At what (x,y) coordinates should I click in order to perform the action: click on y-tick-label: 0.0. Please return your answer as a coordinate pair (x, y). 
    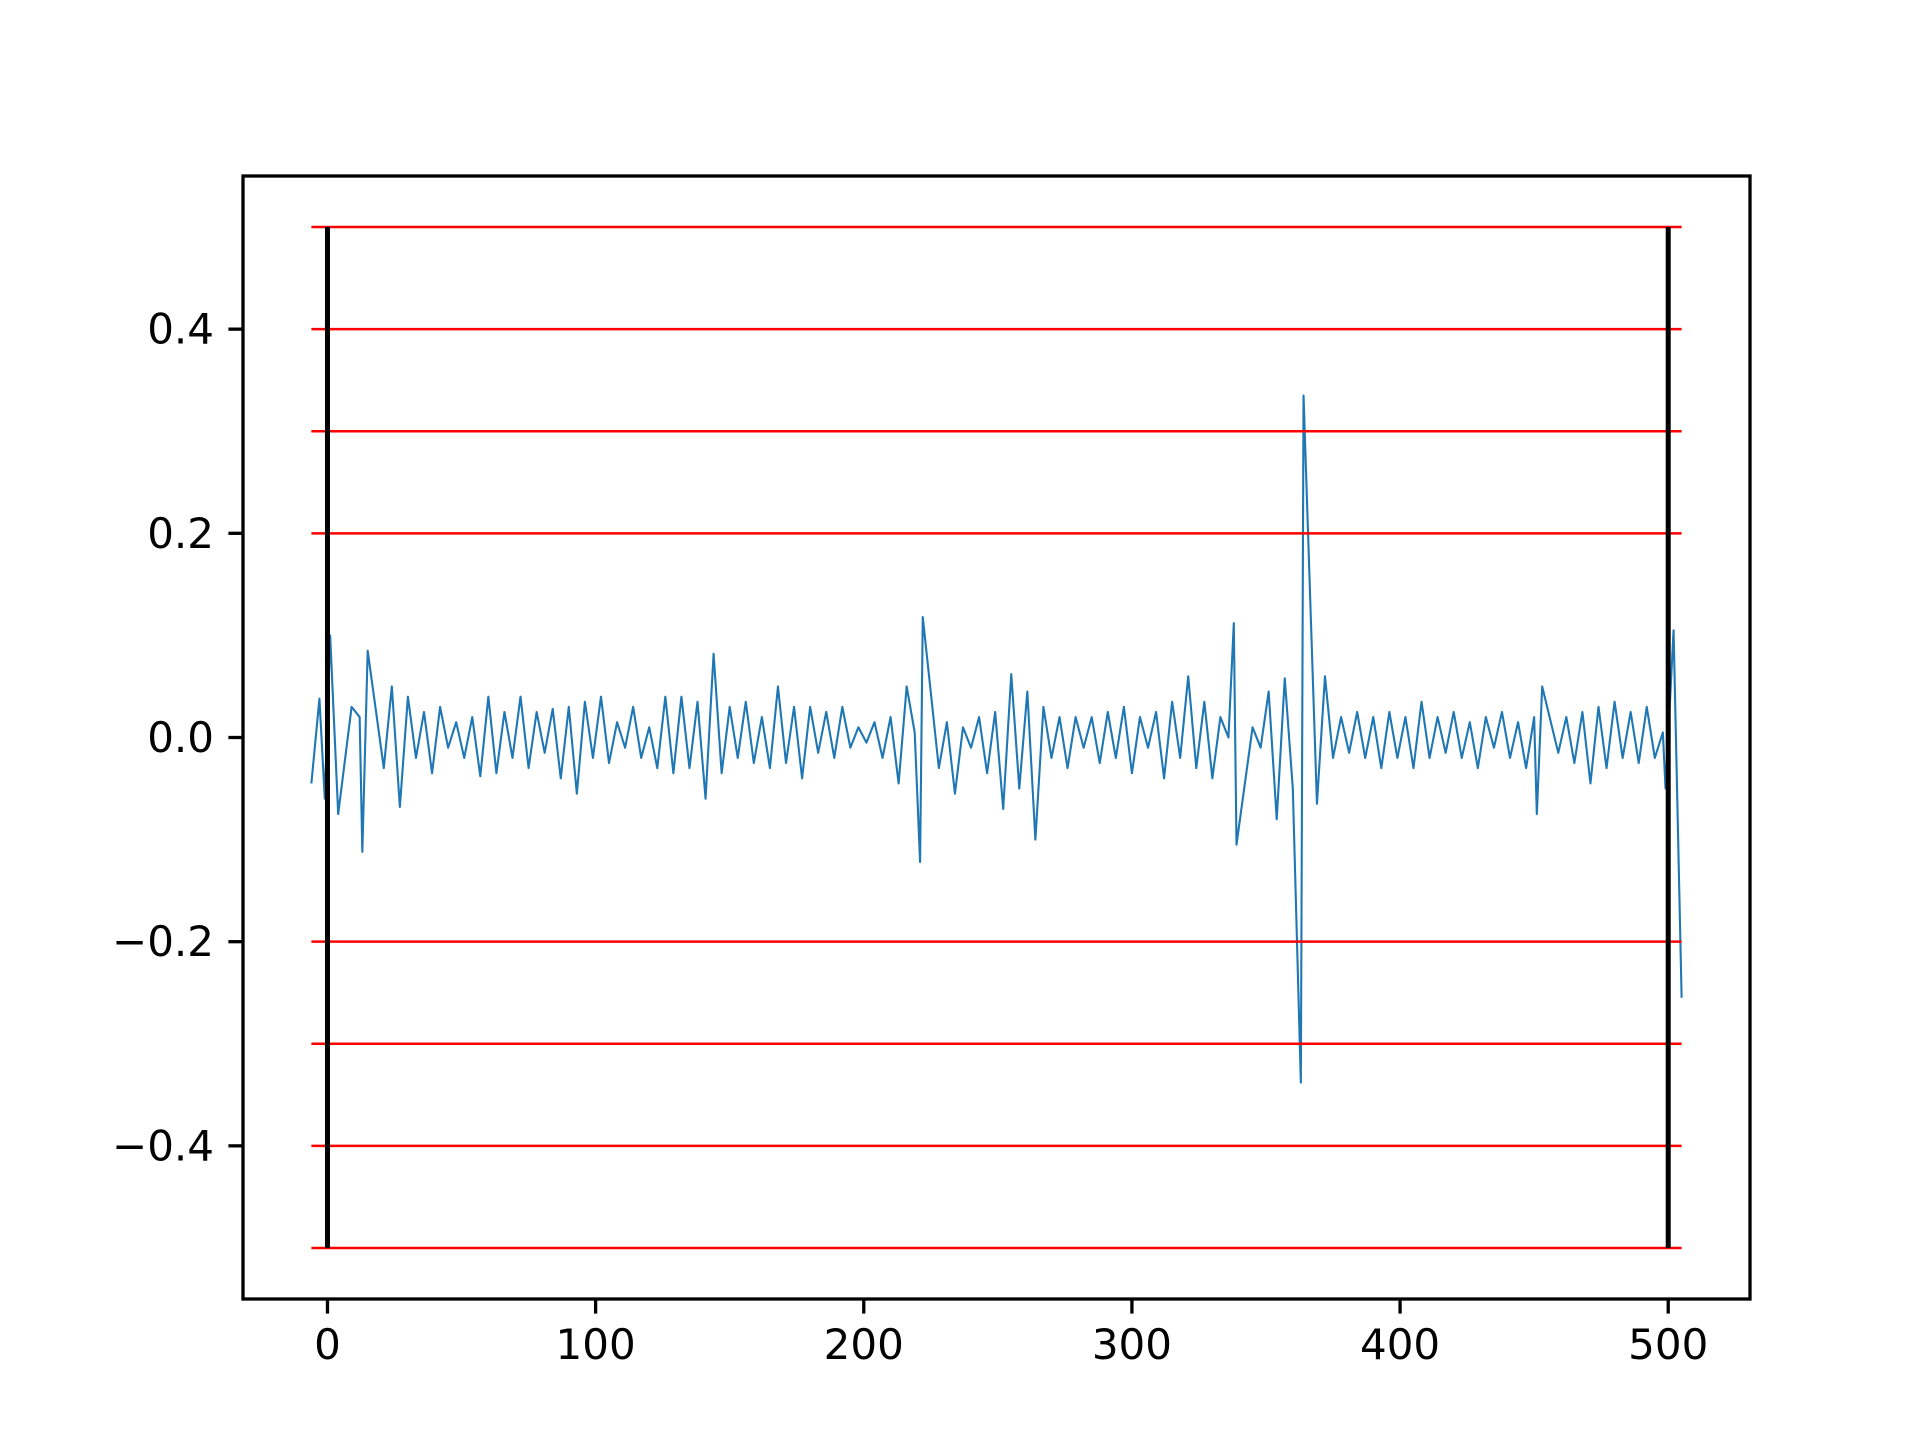
    Looking at the image, I should click on (180, 737).